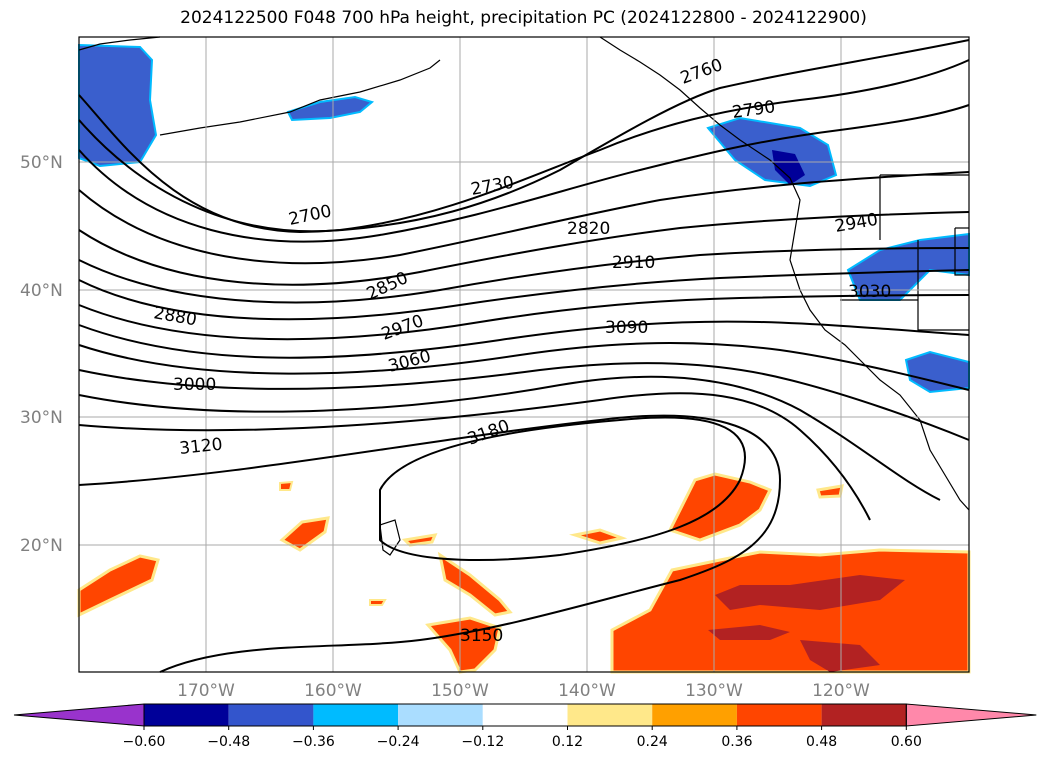 The width and height of the screenshot is (1047, 765). Describe the element at coordinates (144, 742) in the screenshot. I see `colorbar-tick-label: −0.60` at that location.